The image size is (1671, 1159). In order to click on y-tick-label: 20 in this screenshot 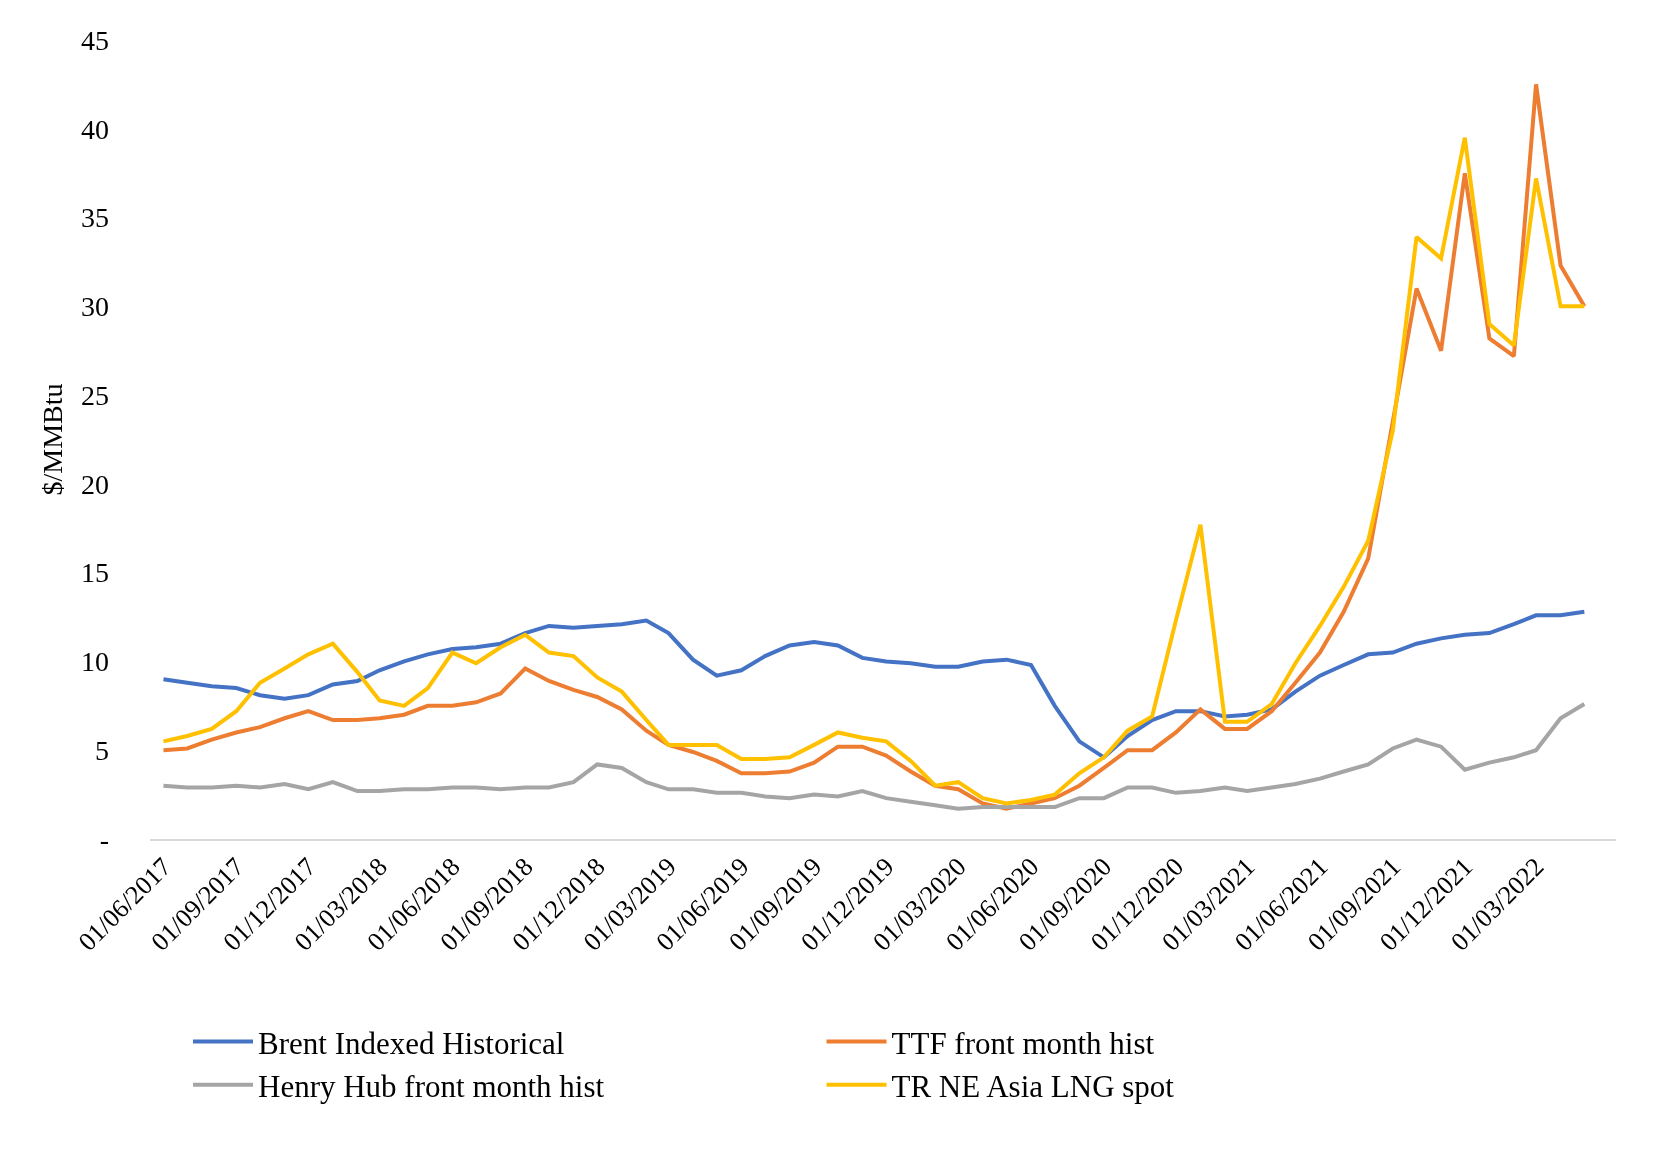, I will do `click(95, 484)`.